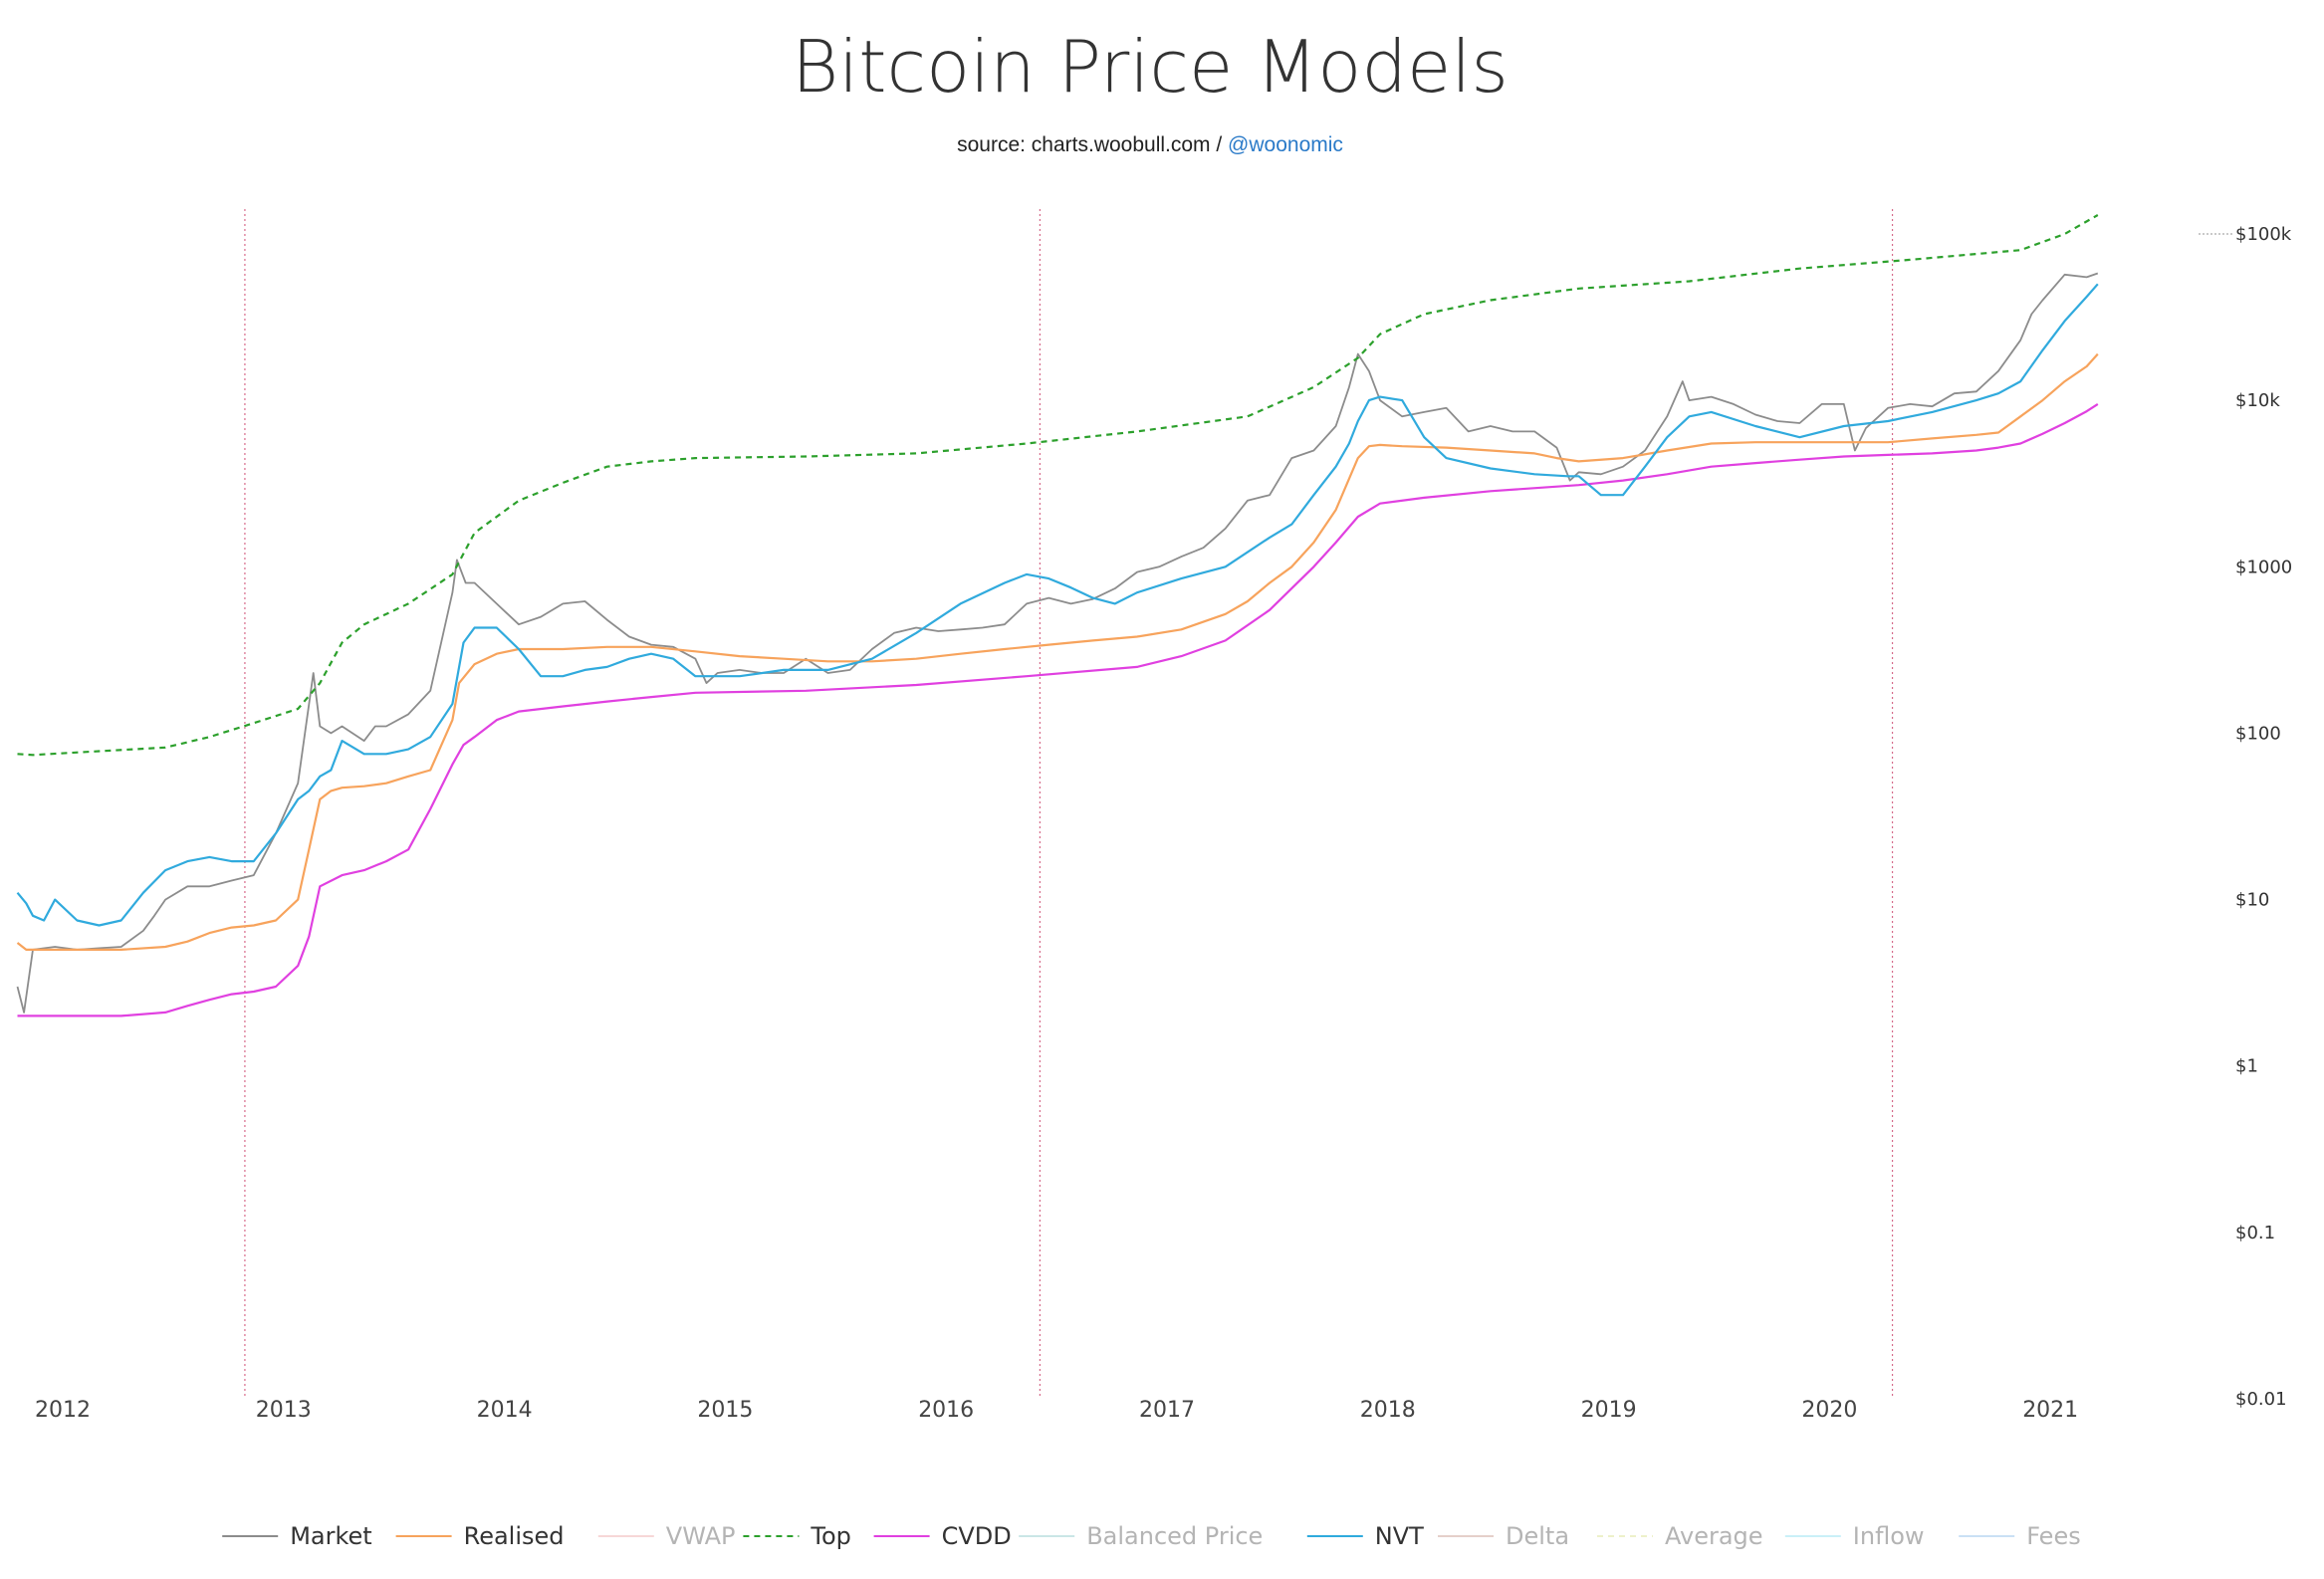 The height and width of the screenshot is (1579, 2324). What do you see at coordinates (1537, 1536) in the screenshot?
I see `legend-label-delta: Delta` at bounding box center [1537, 1536].